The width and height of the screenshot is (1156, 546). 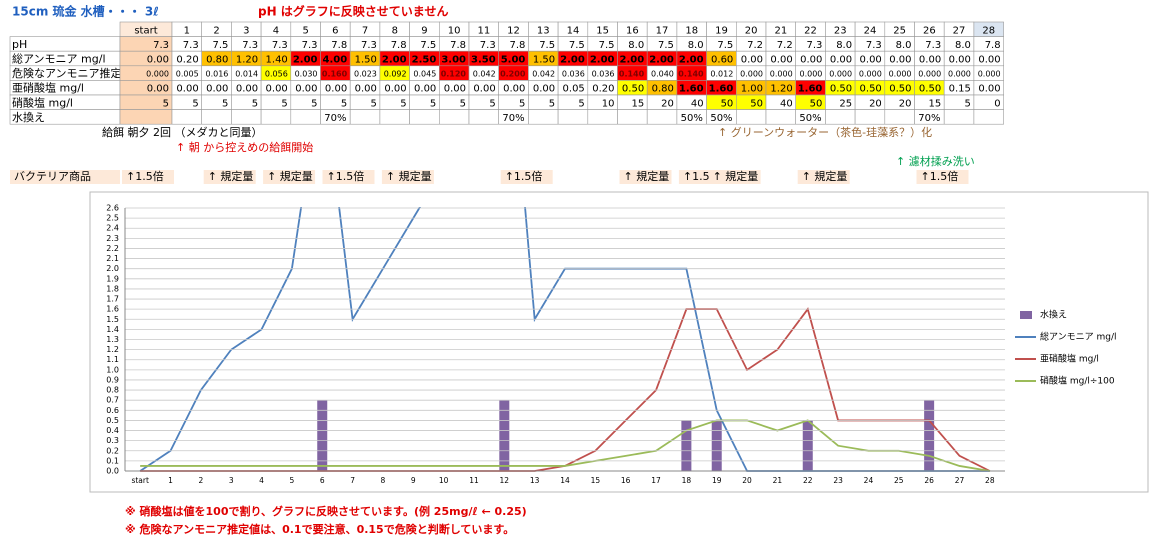 What do you see at coordinates (721, 118) in the screenshot?
I see `cell-value: 50%` at bounding box center [721, 118].